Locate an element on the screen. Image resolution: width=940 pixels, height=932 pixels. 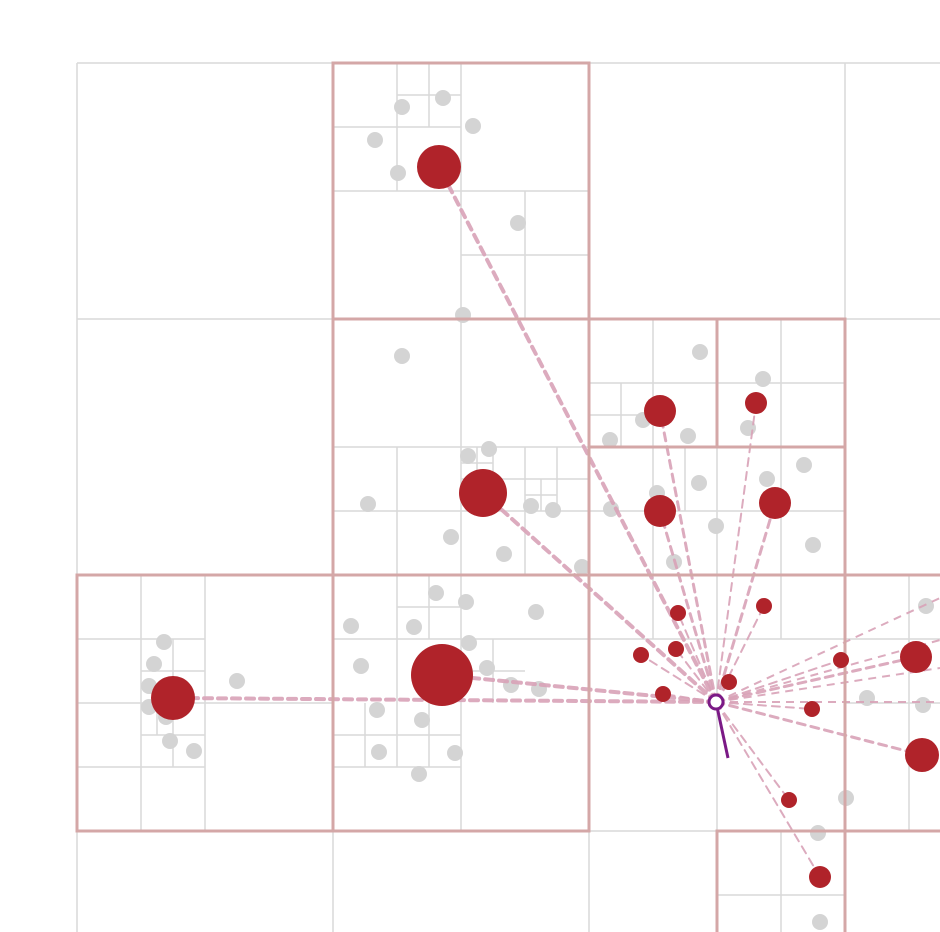
target-body-ring-icon is located at coordinates (716, 702).